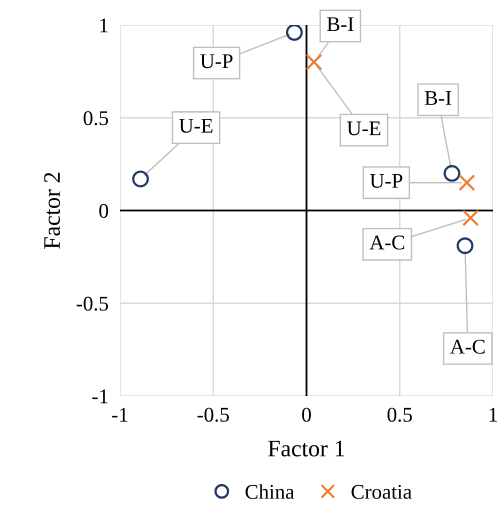  Describe the element at coordinates (306, 415) in the screenshot. I see `x-tick-label: 0` at that location.